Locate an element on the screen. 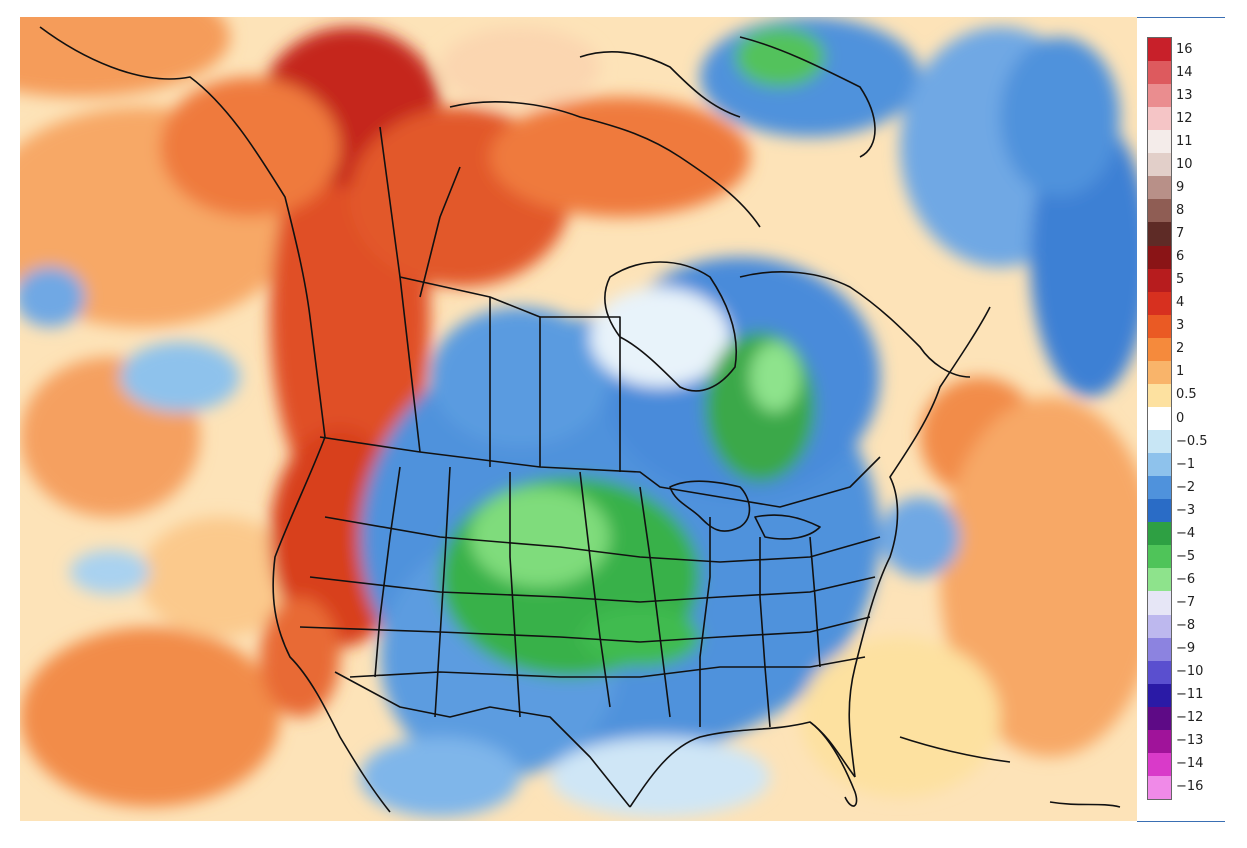  gulf-coastline is located at coordinates (742, 764).